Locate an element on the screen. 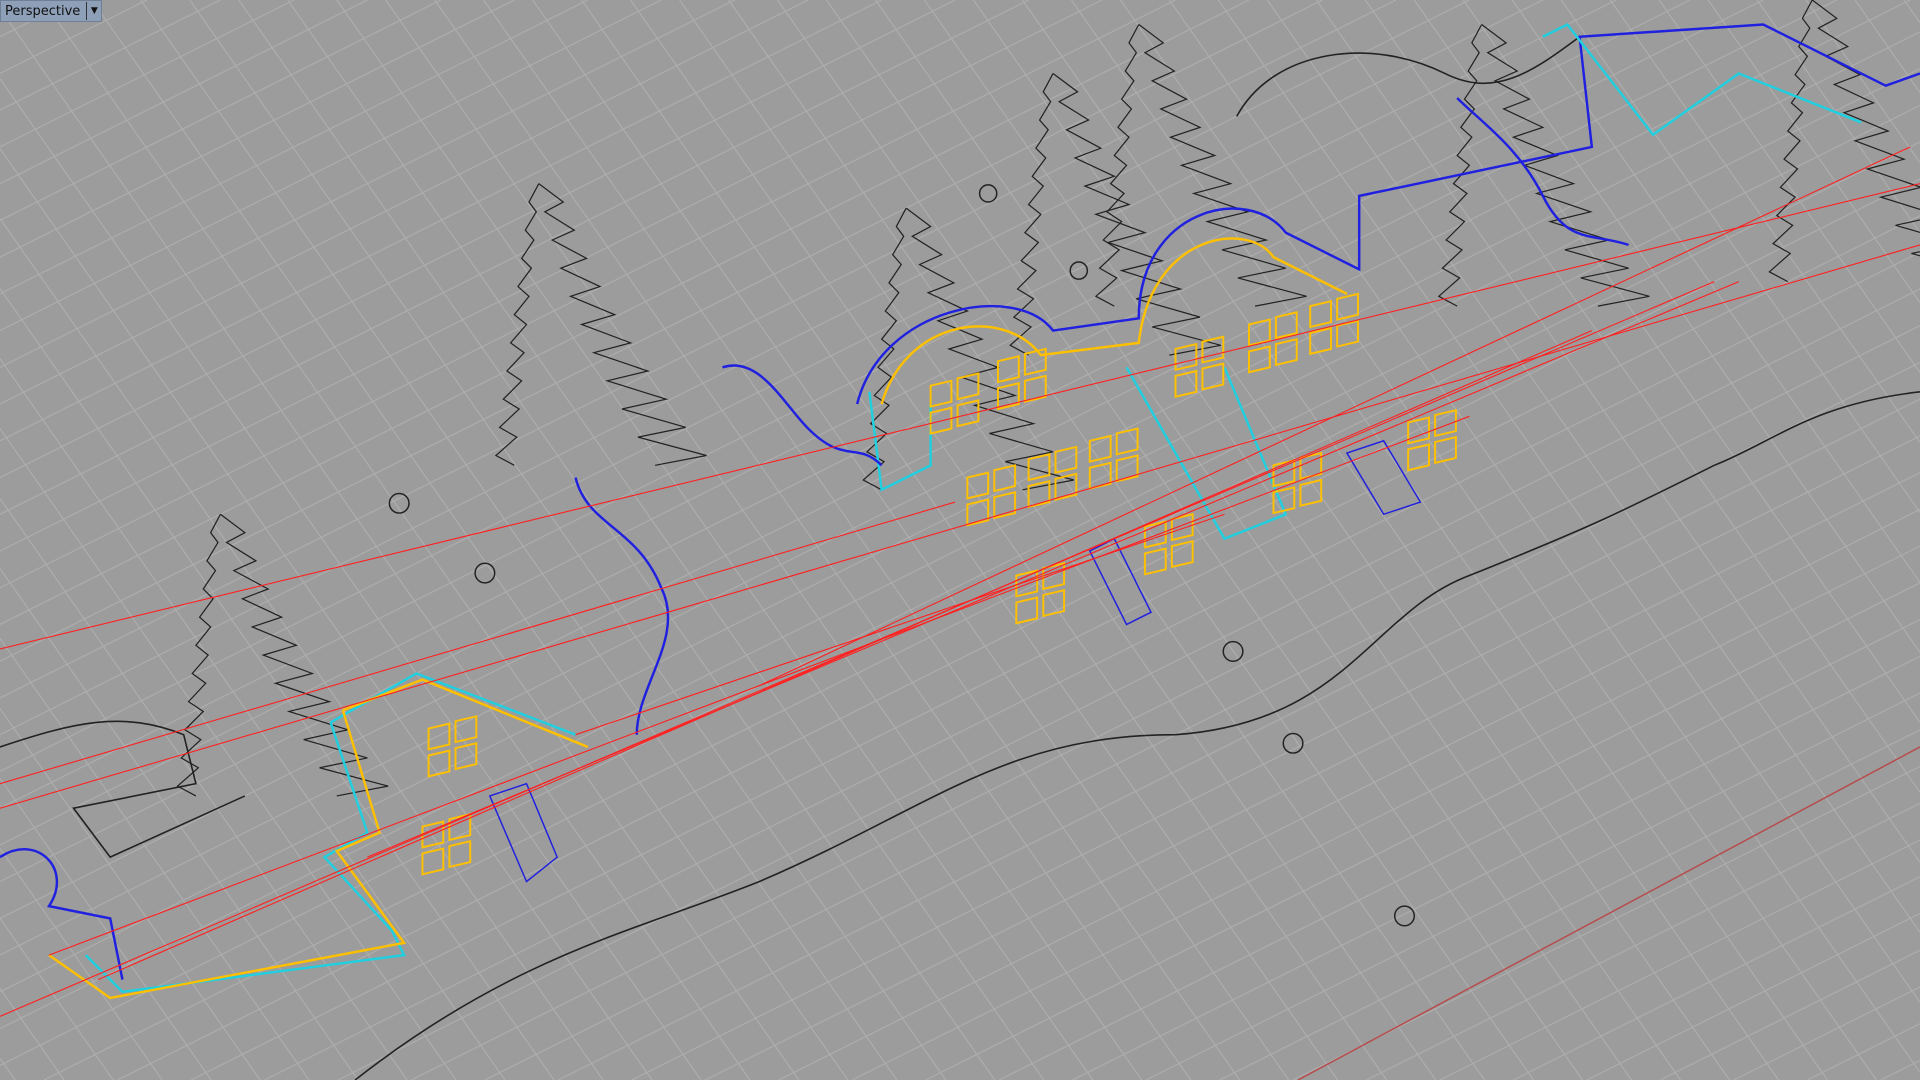 This screenshot has width=1920, height=1080. viewport-title-tab: Perspective ▼ is located at coordinates (51, 11).